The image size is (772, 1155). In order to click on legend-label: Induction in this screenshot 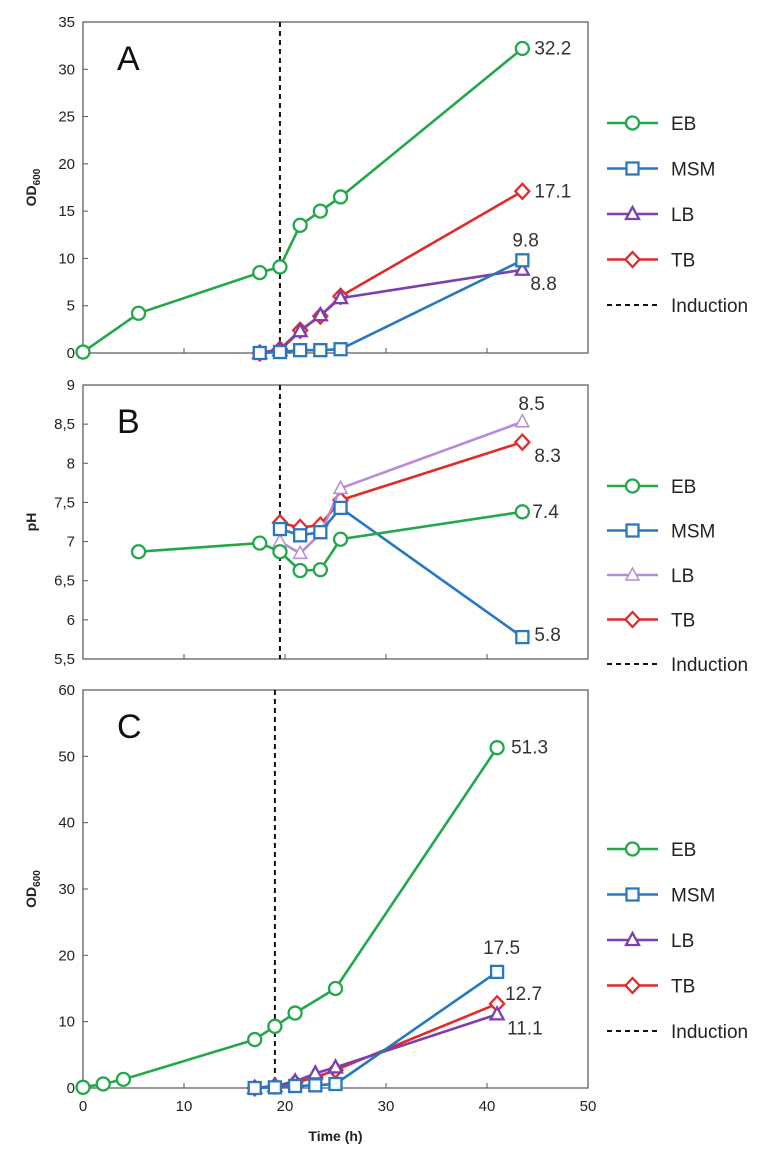, I will do `click(709, 665)`.